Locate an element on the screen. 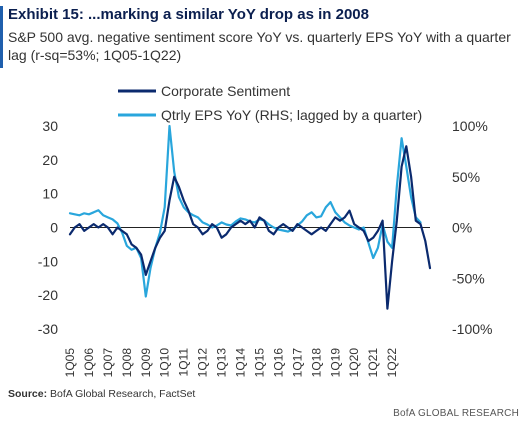 This screenshot has width=527, height=434. x-axis-tick-label: 1Q09 is located at coordinates (146, 363).